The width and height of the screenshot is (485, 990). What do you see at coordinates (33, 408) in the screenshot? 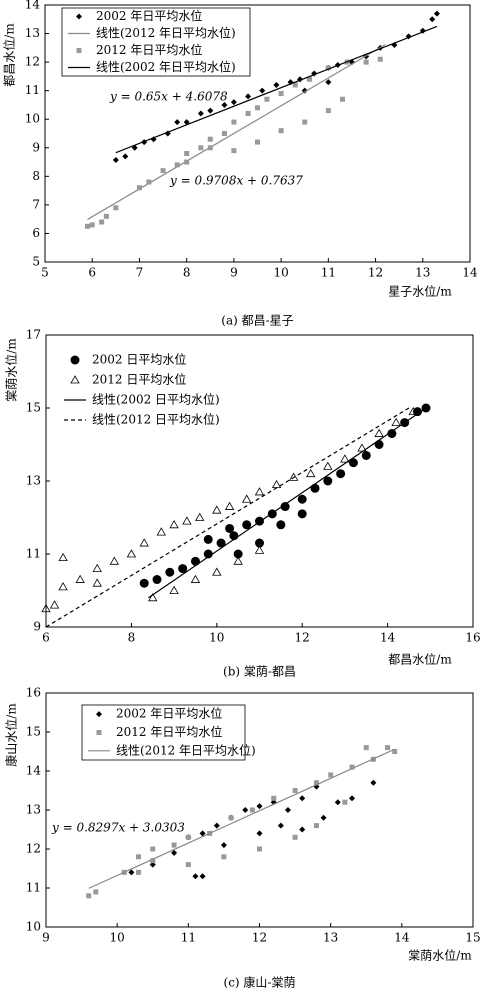
I see `y-tick-label: 15` at bounding box center [33, 408].